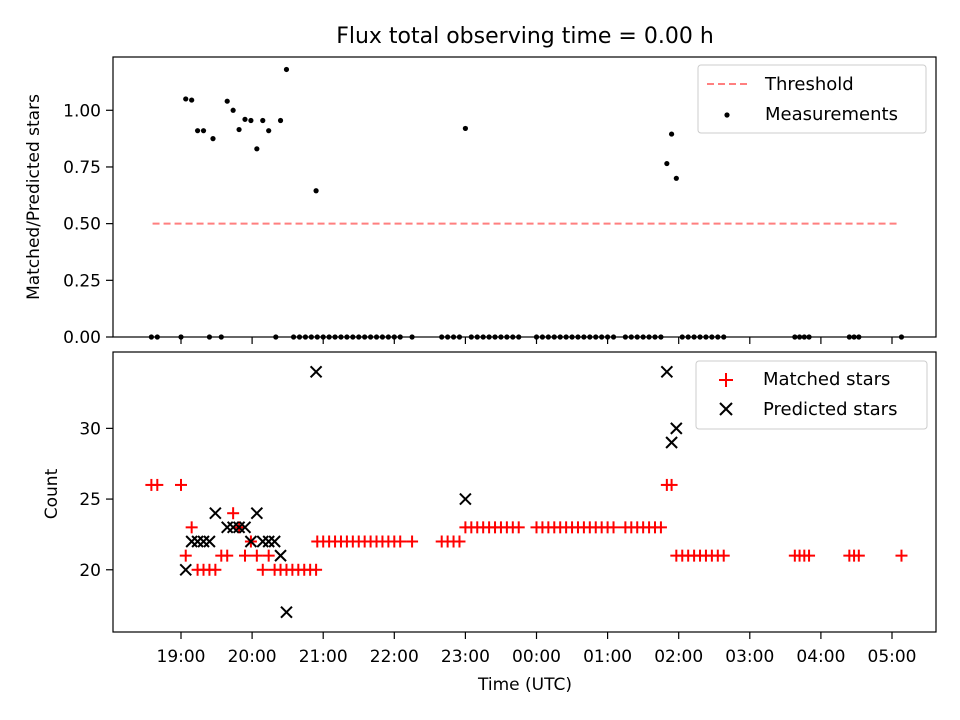  I want to click on bottom-xtick-label: 04:00, so click(820, 657).